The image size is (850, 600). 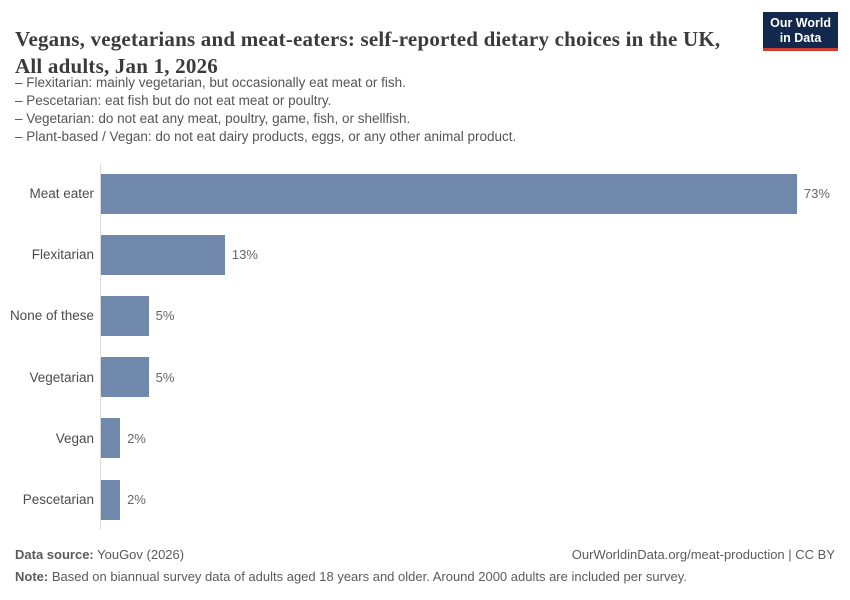 What do you see at coordinates (51, 316) in the screenshot?
I see `category-label: None of these` at bounding box center [51, 316].